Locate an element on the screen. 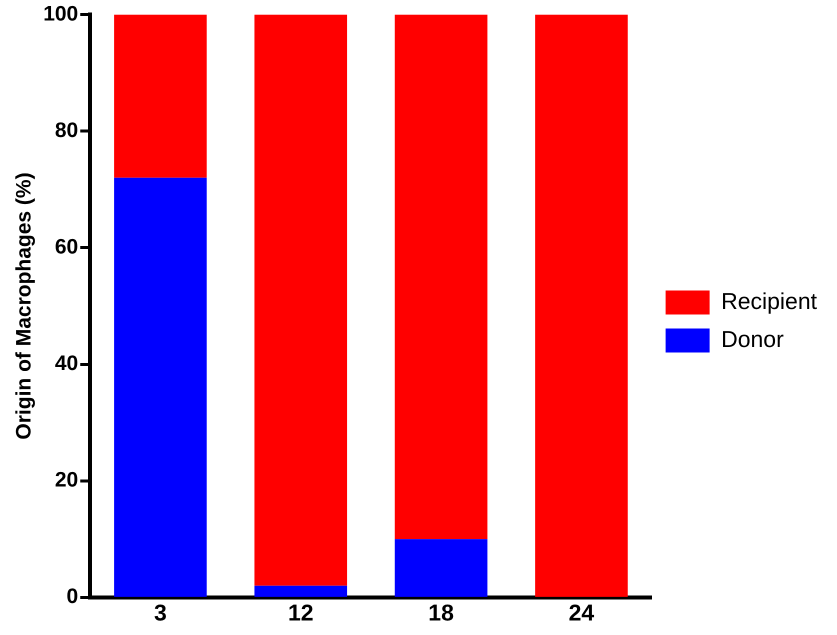 The width and height of the screenshot is (837, 635). y-tick-label: 100 is located at coordinates (60, 14).